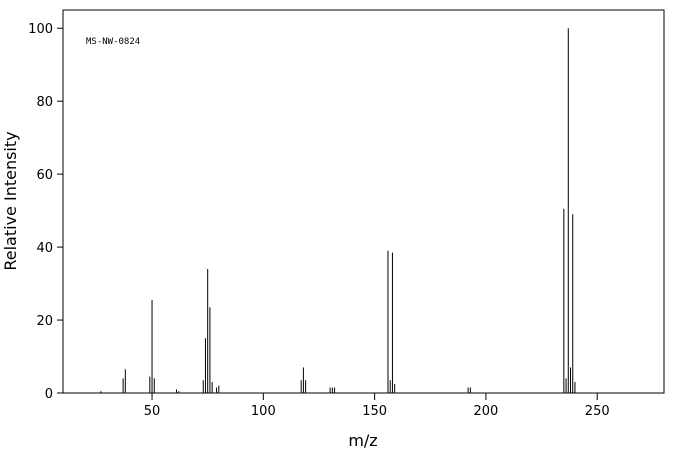  Describe the element at coordinates (44, 248) in the screenshot. I see `y-tick-label: 40` at that location.